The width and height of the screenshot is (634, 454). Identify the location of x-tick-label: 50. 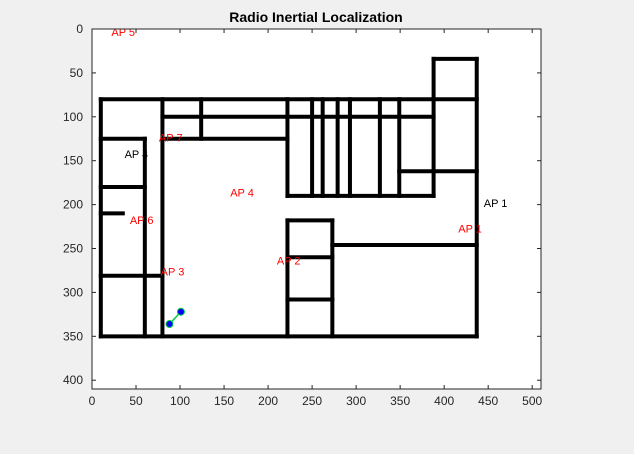
(136, 401).